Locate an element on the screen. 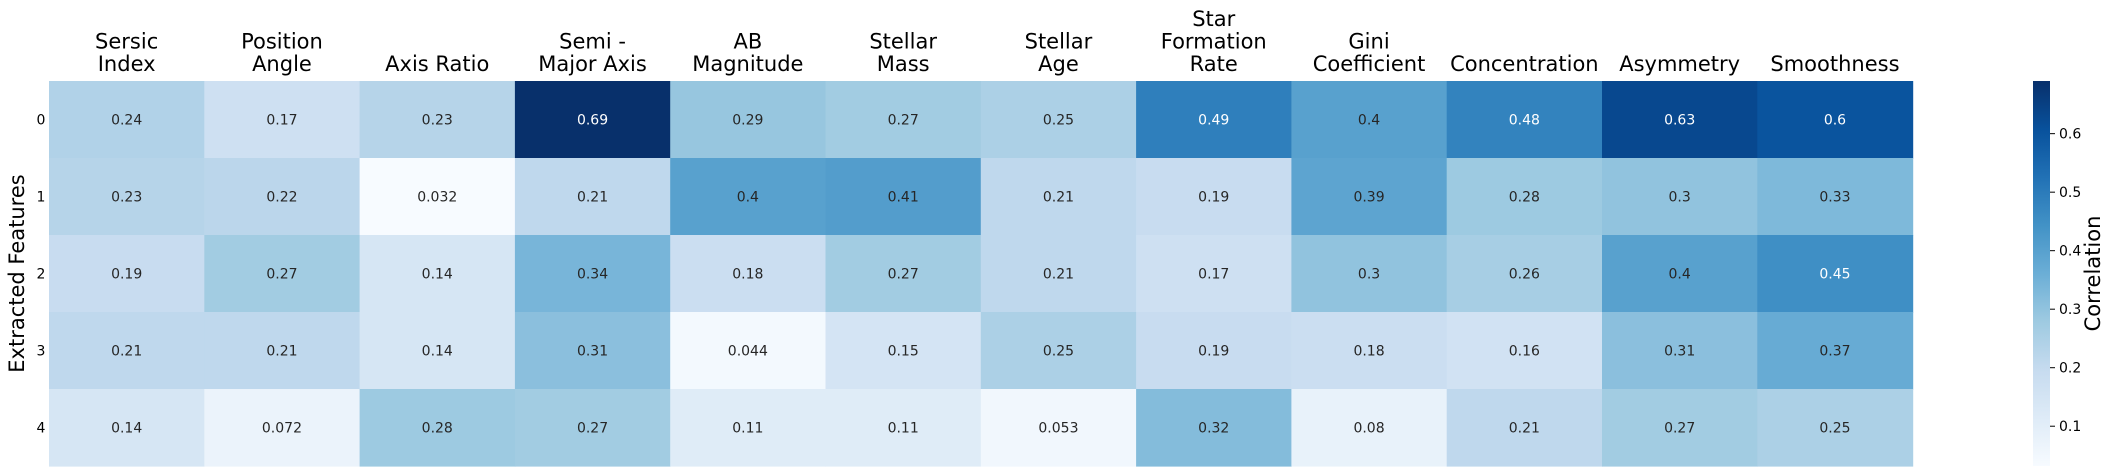 This screenshot has width=2112, height=476. cell-annotation: 0.41 is located at coordinates (903, 198).